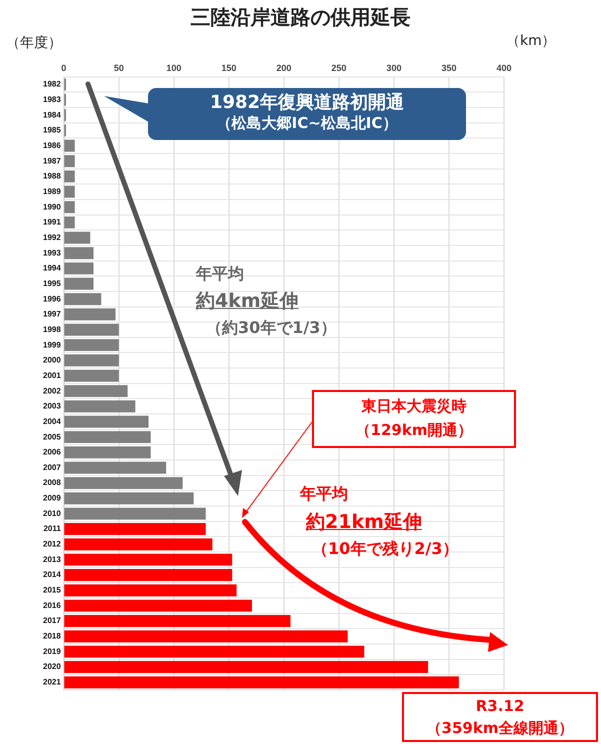  What do you see at coordinates (52, 283) in the screenshot?
I see `y-tick-label: 1995` at bounding box center [52, 283].